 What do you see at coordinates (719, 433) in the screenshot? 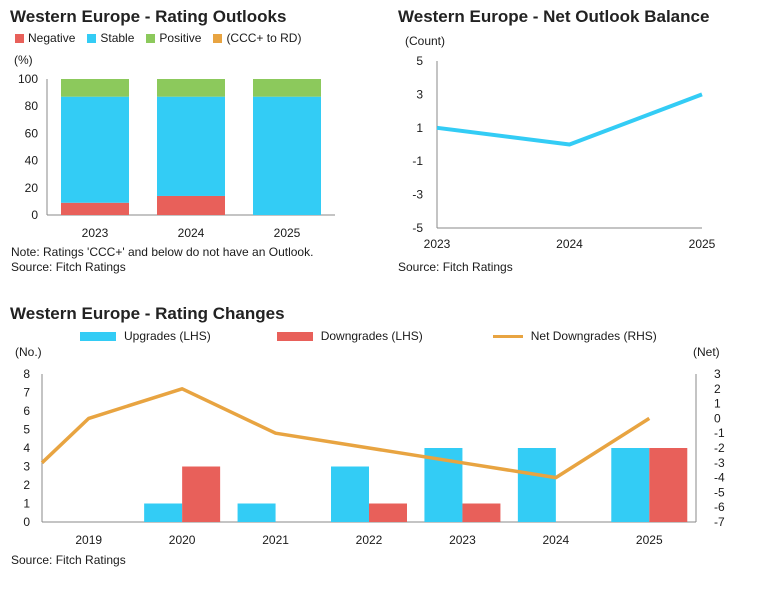
I see `y2-tick-label: -1` at bounding box center [719, 433].